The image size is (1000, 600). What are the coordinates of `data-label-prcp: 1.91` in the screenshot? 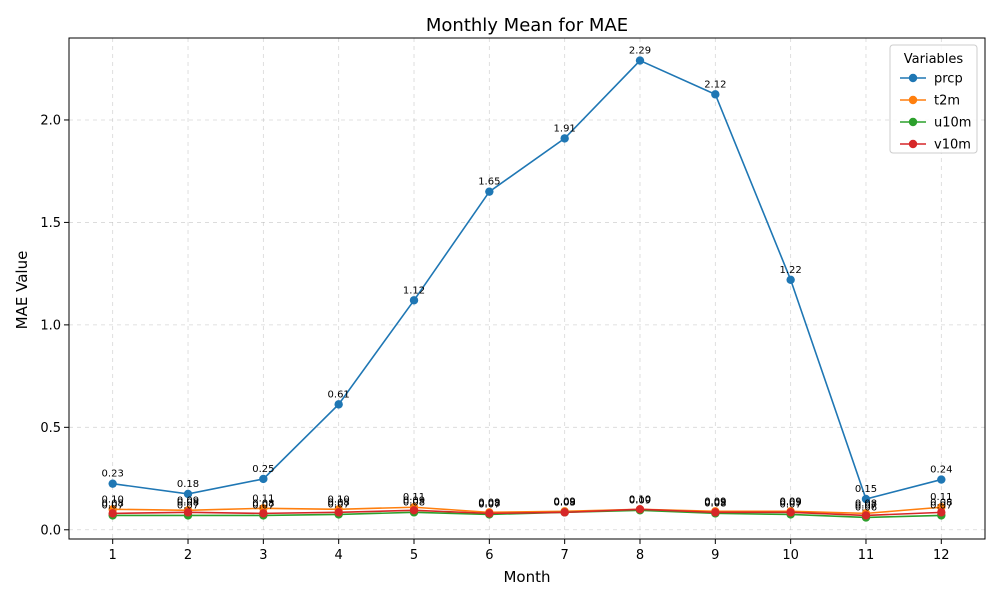 It's located at (565, 128).